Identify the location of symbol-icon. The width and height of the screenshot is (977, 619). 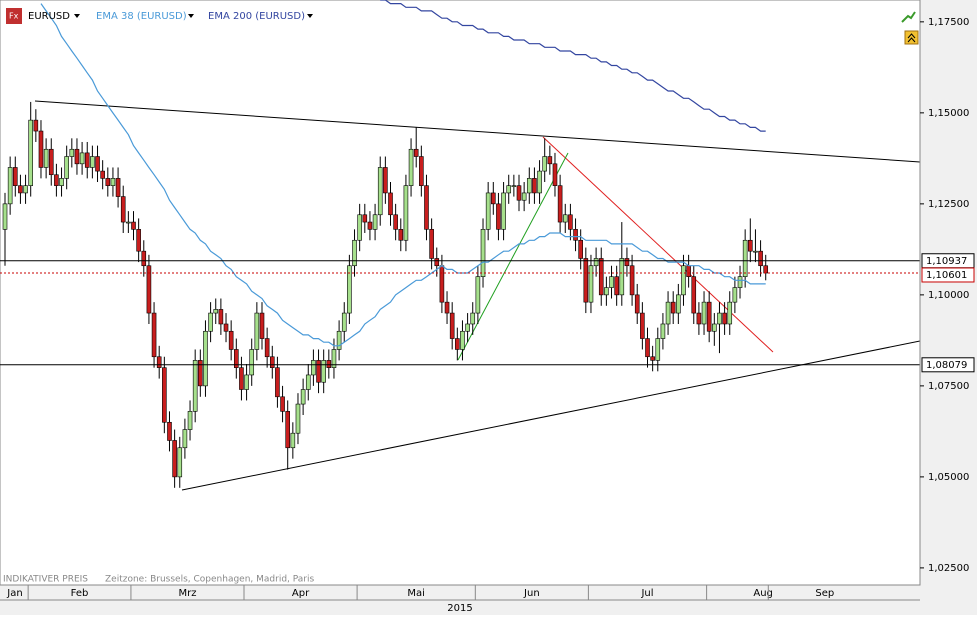
(14, 16).